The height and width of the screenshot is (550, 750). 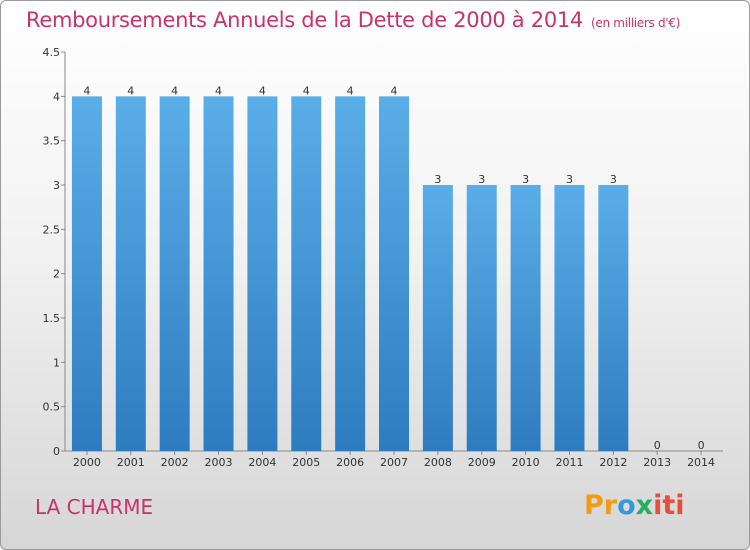 I want to click on x-tick-label: 2009, so click(x=482, y=462).